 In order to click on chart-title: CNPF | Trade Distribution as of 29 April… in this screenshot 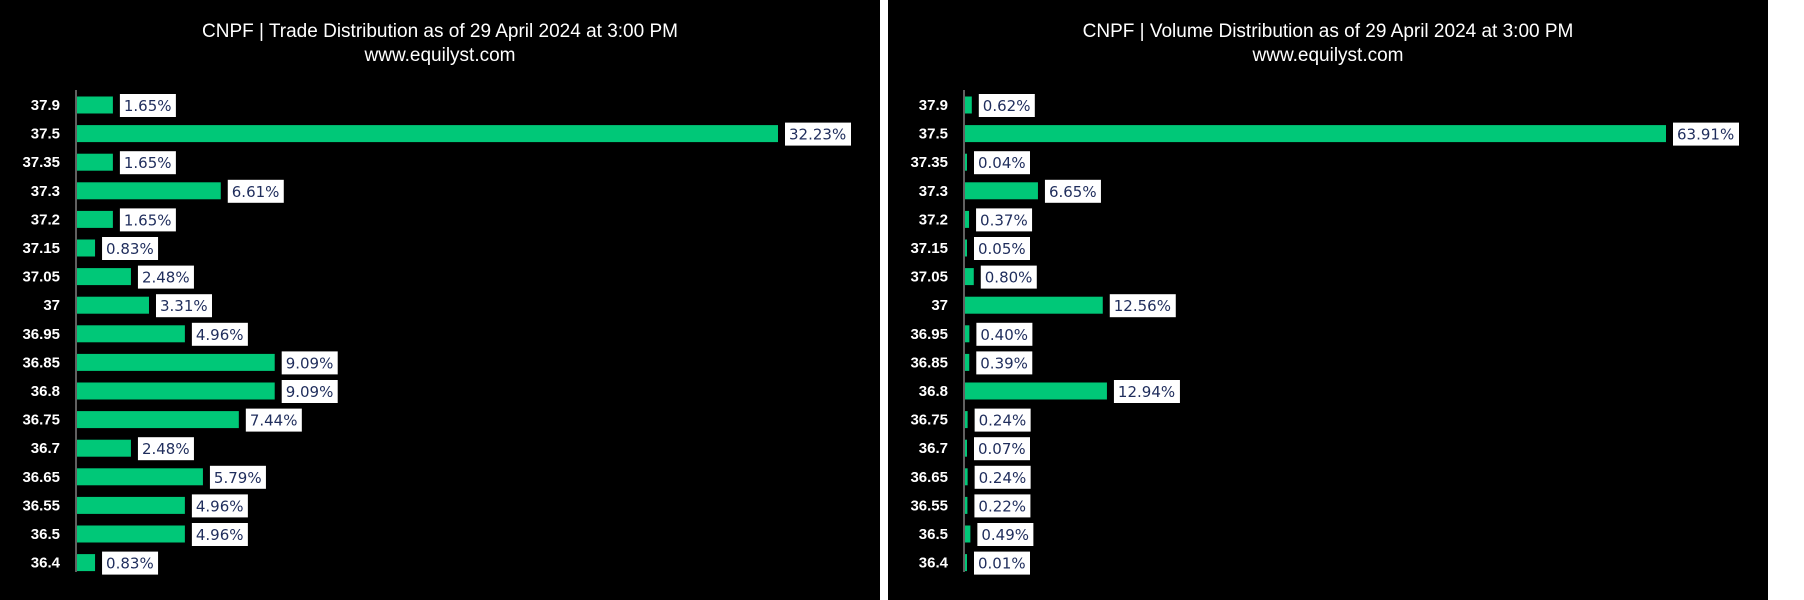, I will do `click(440, 31)`.